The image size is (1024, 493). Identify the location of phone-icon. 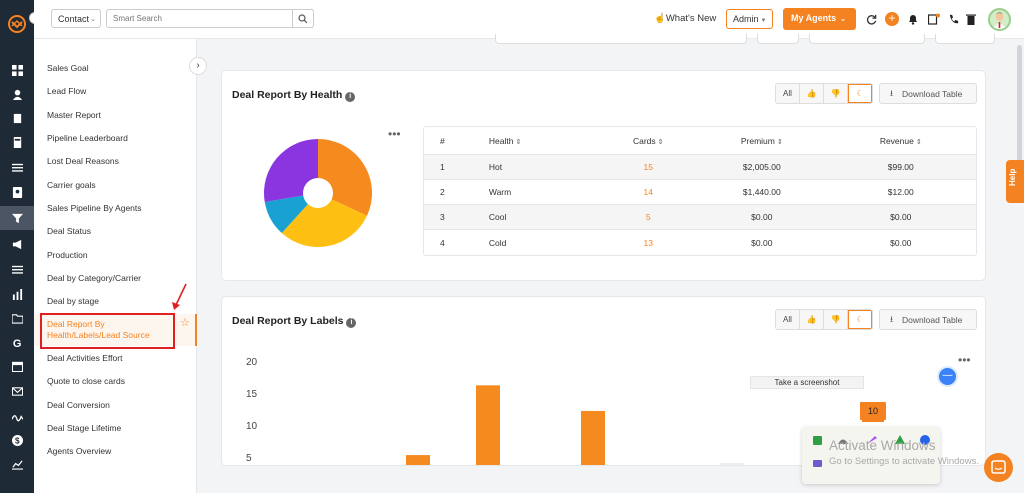
(953, 19).